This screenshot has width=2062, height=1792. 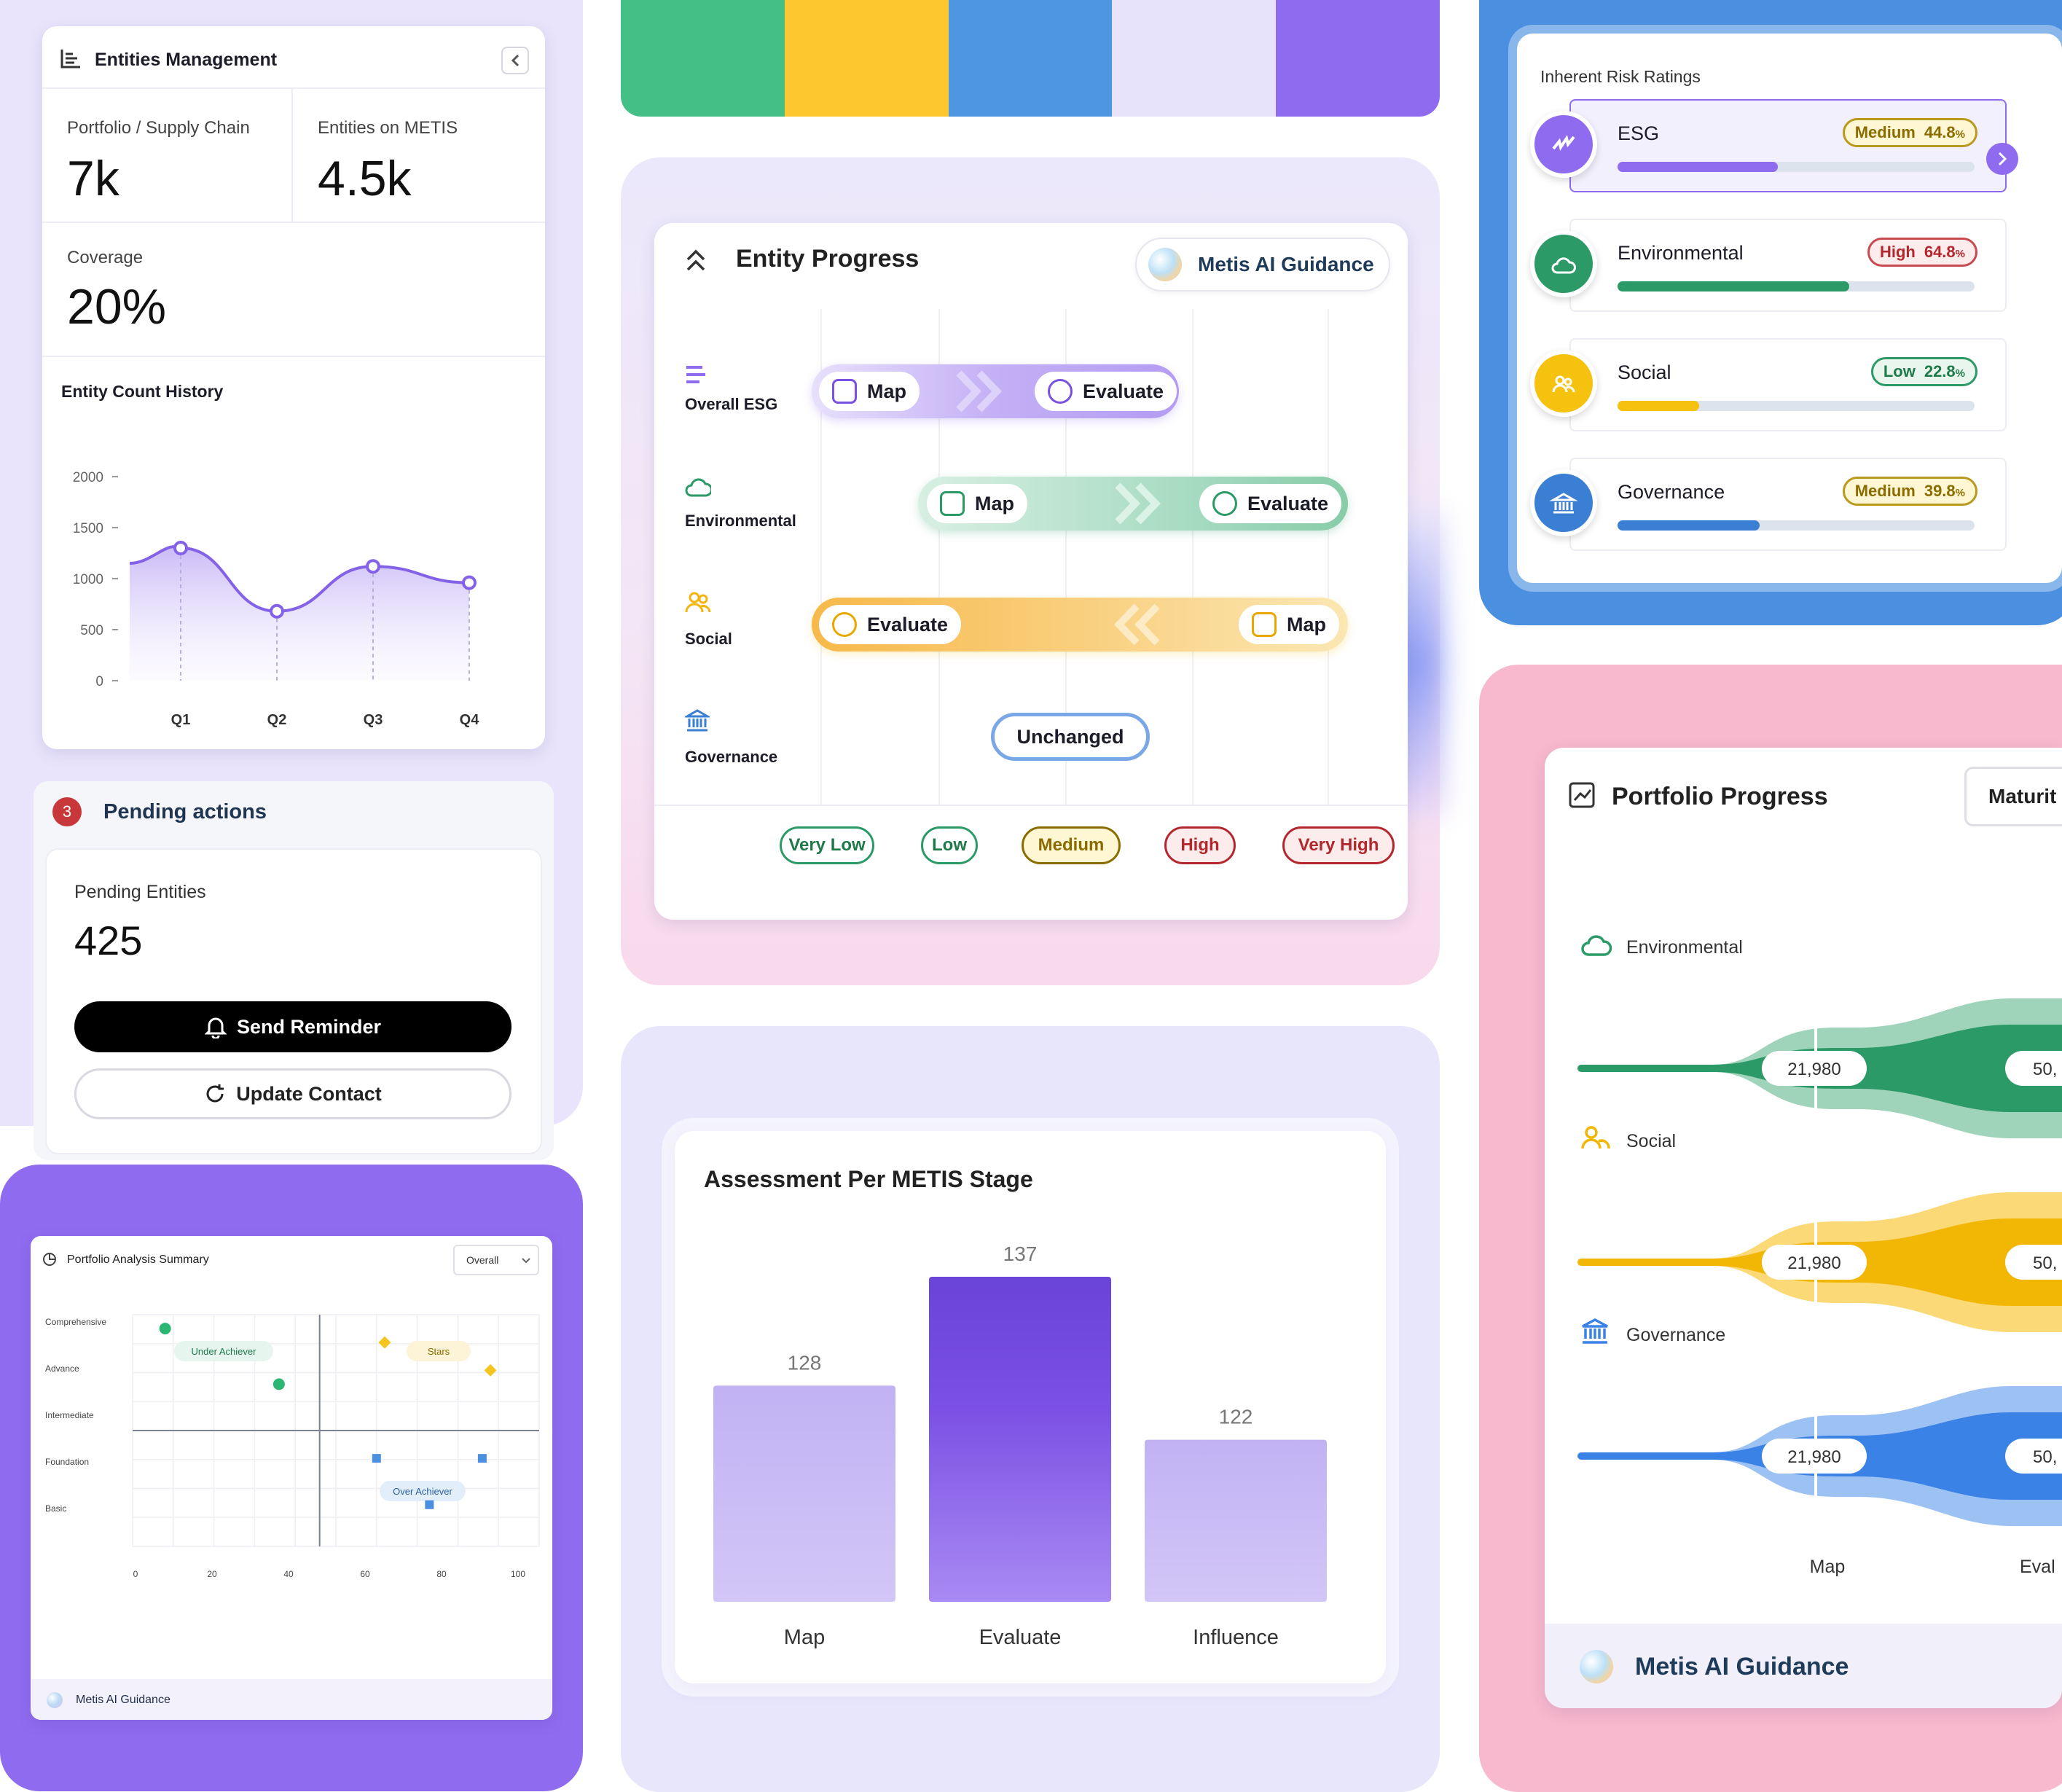 What do you see at coordinates (1596, 945) in the screenshot?
I see `cloud-icon-path` at bounding box center [1596, 945].